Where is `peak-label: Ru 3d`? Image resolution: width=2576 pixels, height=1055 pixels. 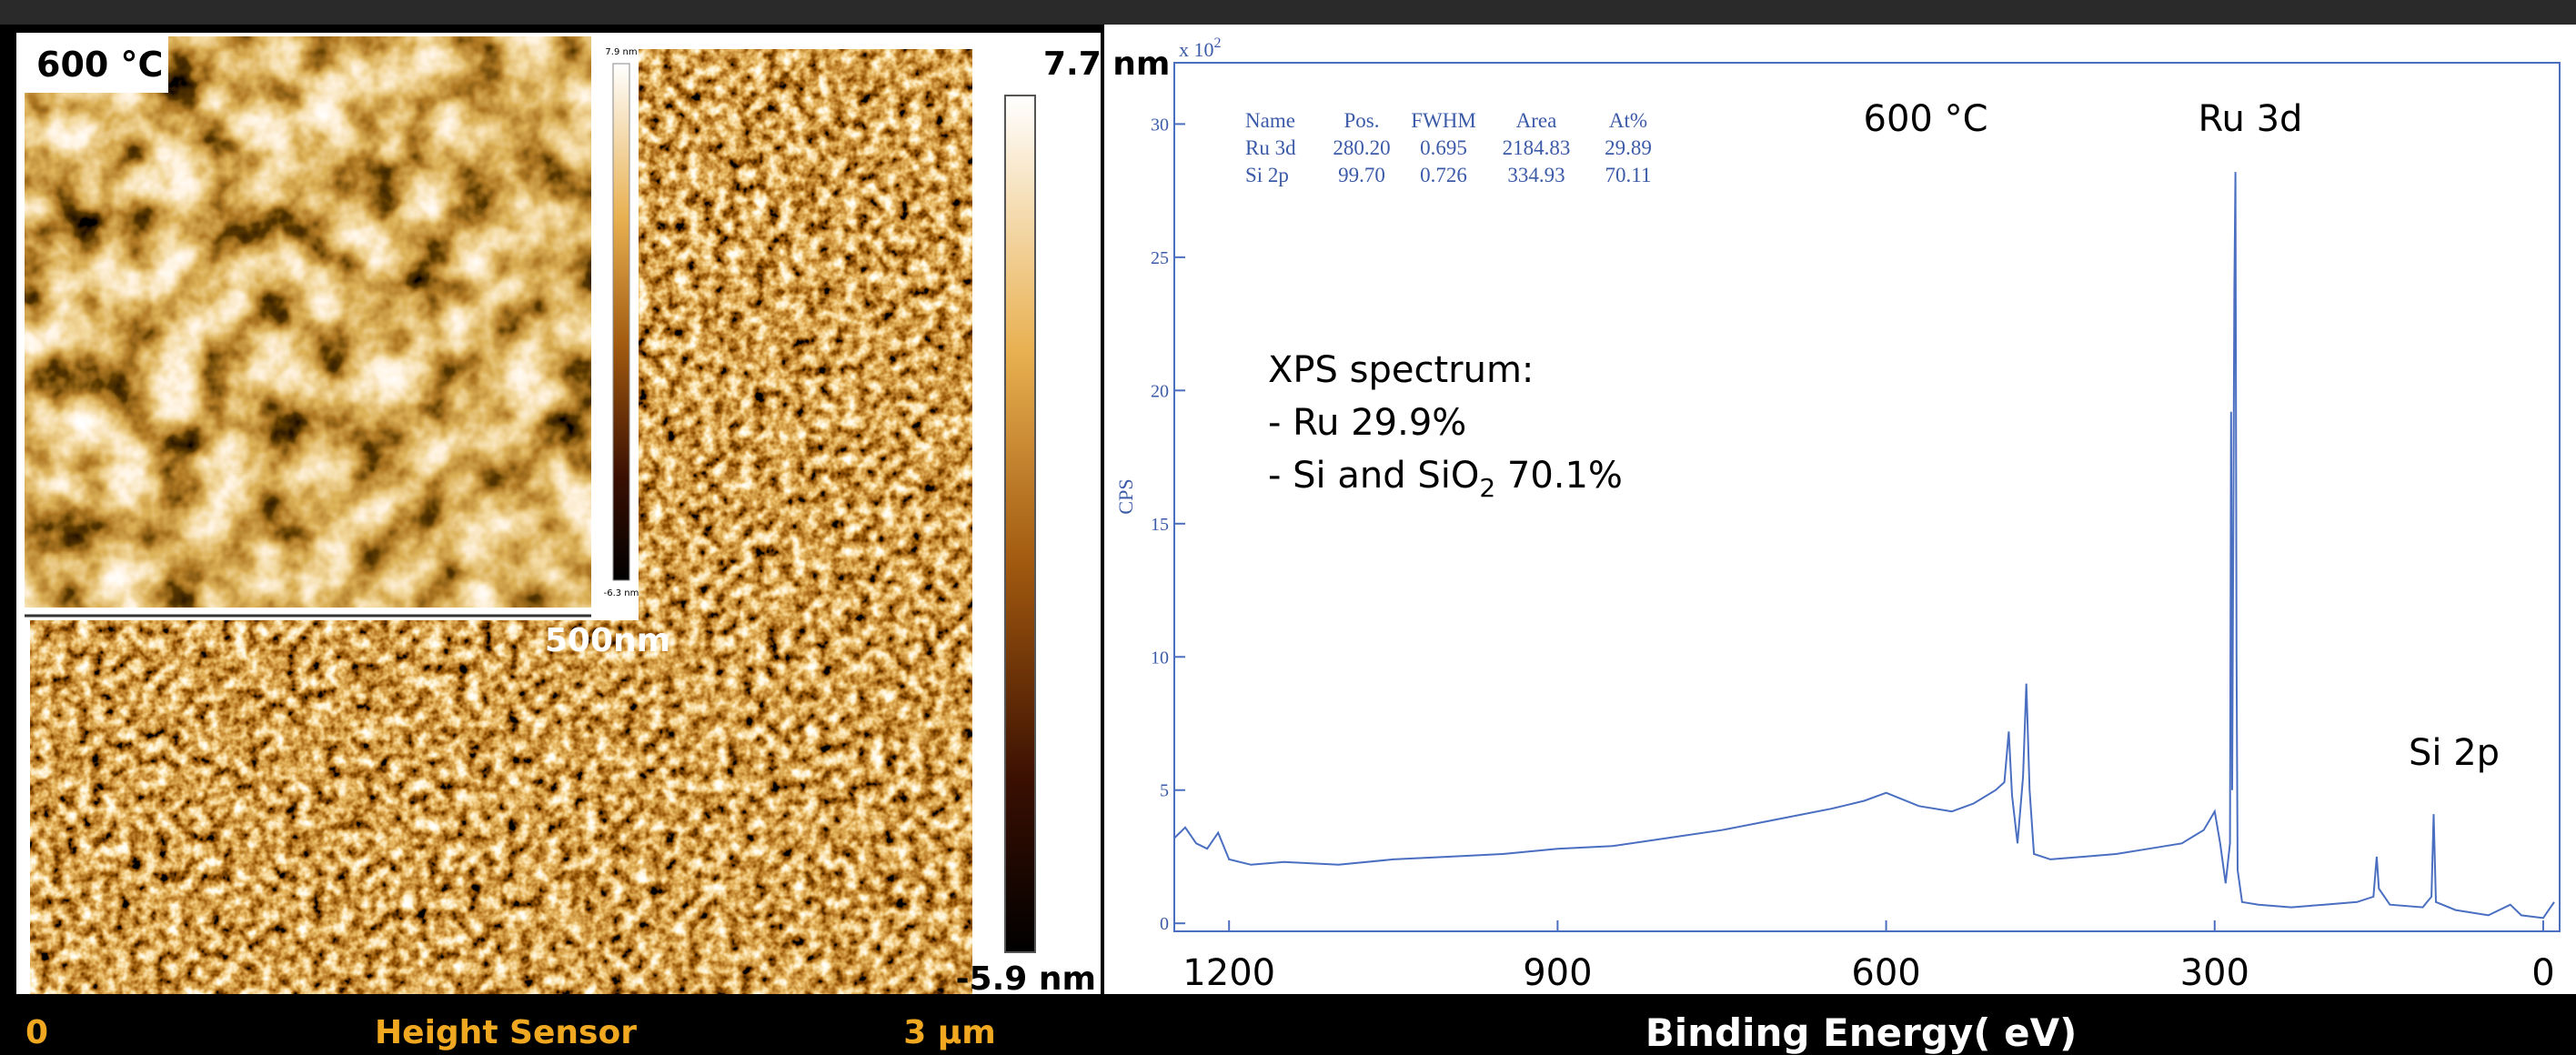
peak-label: Ru 3d is located at coordinates (2251, 119).